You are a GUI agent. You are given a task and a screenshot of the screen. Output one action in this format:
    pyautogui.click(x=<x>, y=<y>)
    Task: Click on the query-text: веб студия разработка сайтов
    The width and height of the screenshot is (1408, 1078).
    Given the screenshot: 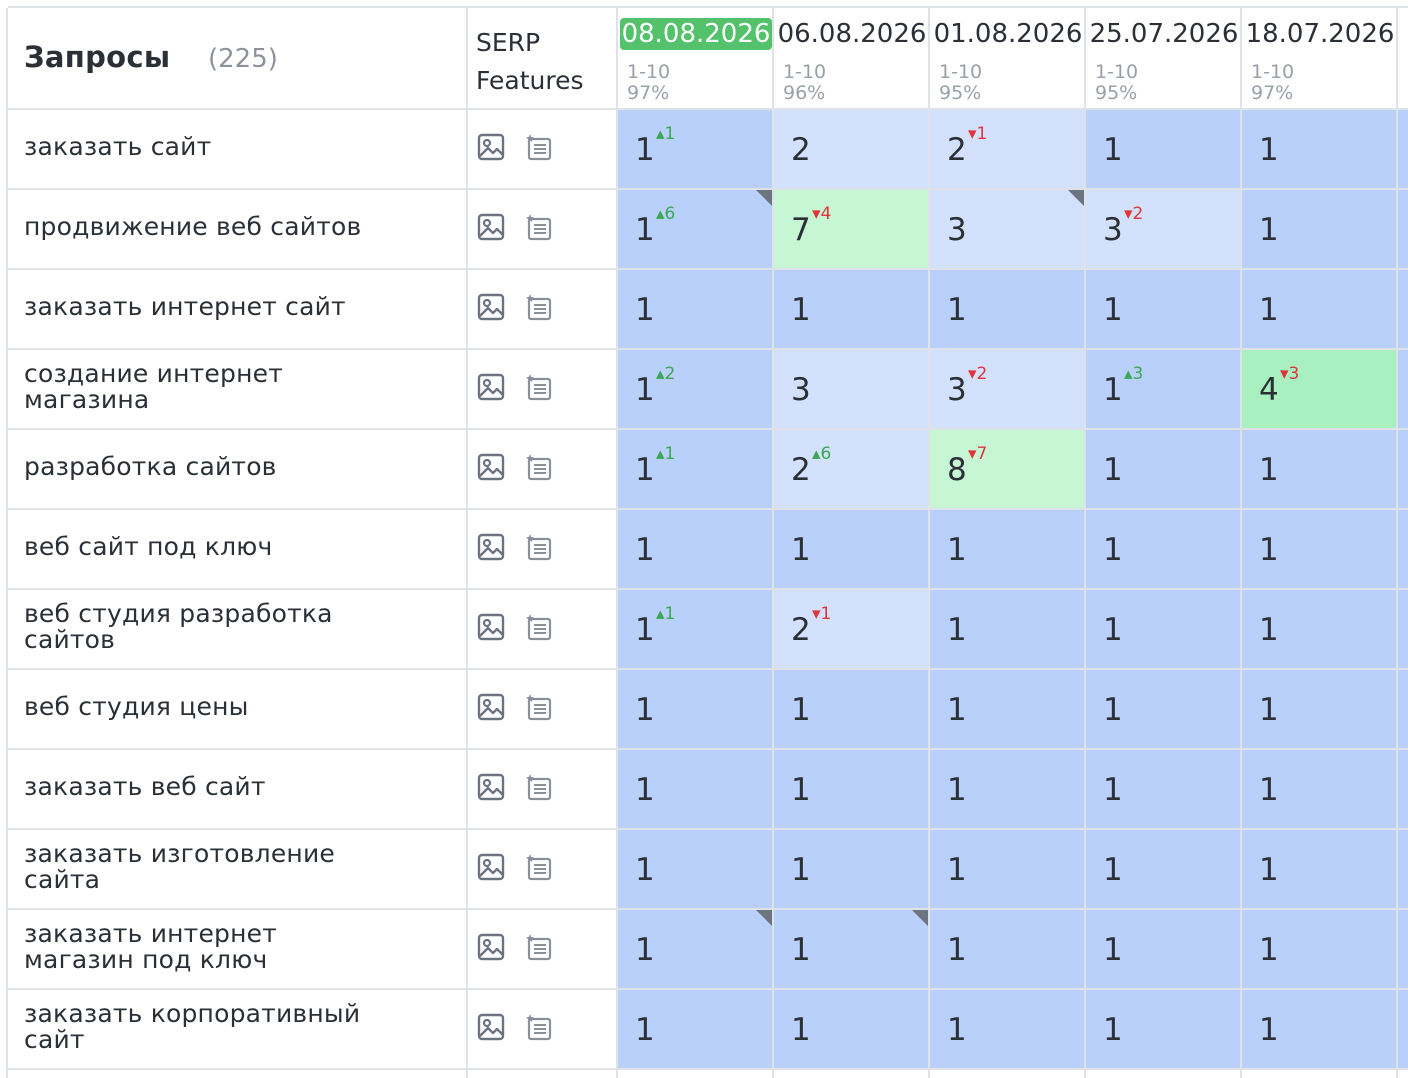 What is the action you would take?
    pyautogui.click(x=178, y=626)
    